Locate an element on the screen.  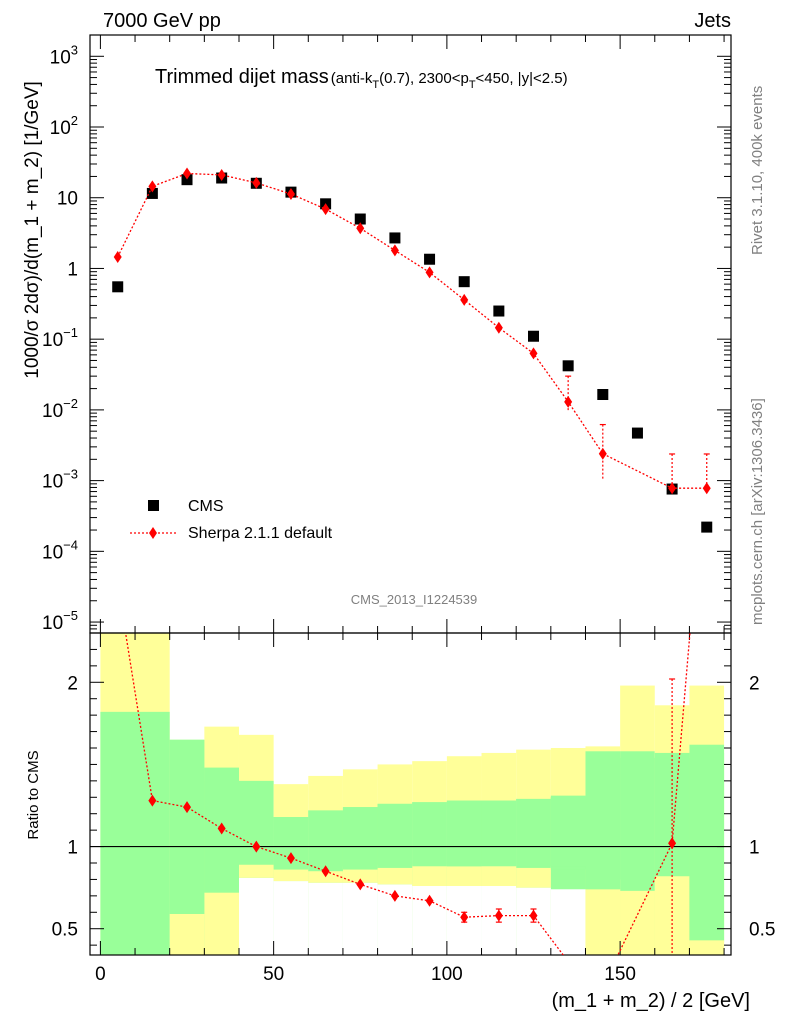
ratio-y-tick-label-right: 2 is located at coordinates (754, 683).